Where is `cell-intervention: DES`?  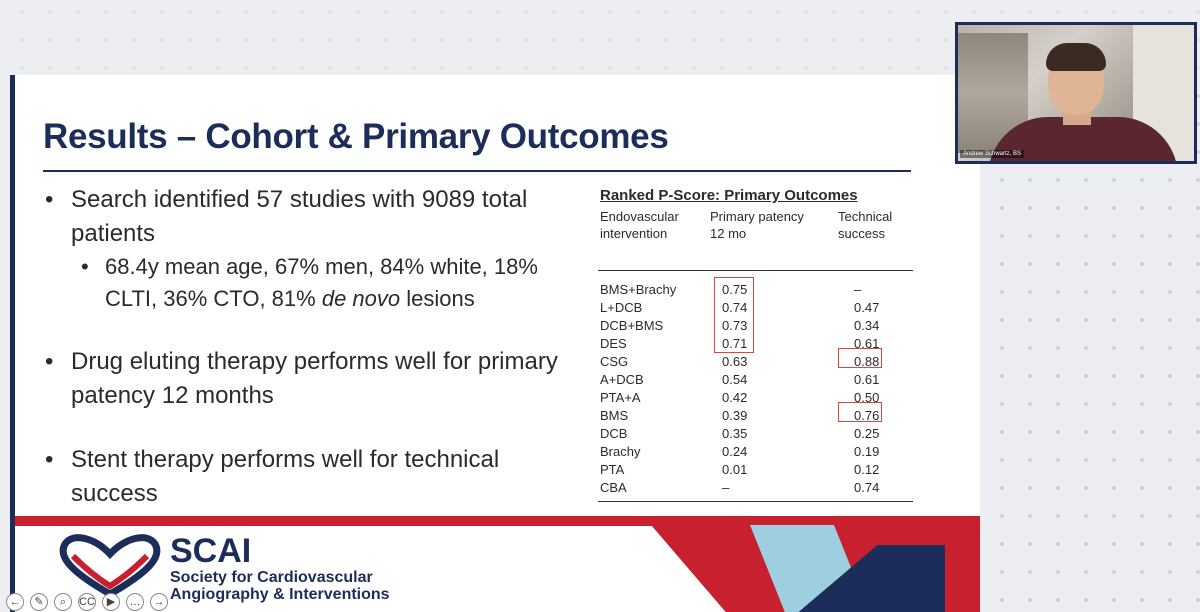 cell-intervention: DES is located at coordinates (613, 343).